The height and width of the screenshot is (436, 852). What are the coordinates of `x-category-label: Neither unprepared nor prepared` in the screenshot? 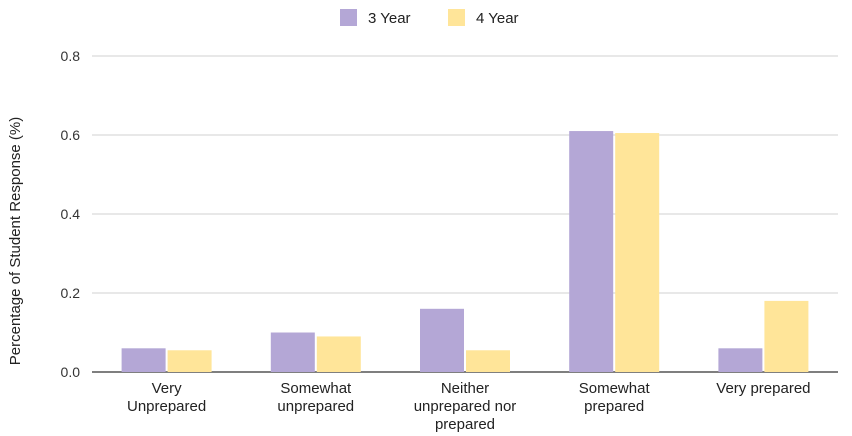 It's located at (465, 406).